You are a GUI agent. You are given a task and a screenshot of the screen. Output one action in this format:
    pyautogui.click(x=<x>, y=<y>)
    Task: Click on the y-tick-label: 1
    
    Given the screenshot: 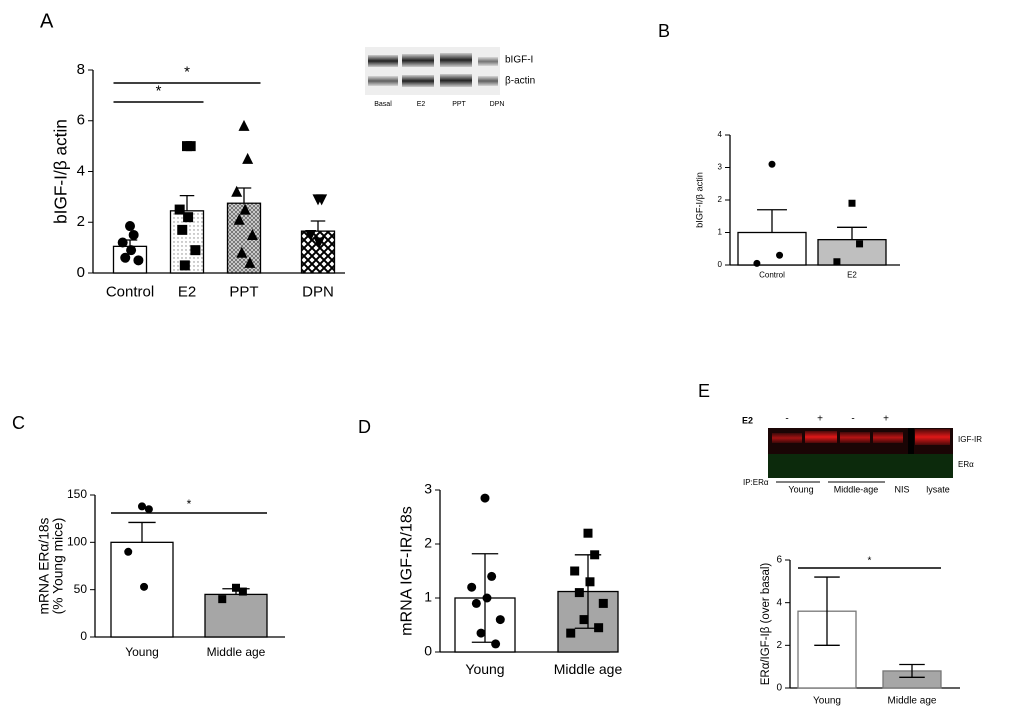 What is the action you would take?
    pyautogui.click(x=428, y=597)
    